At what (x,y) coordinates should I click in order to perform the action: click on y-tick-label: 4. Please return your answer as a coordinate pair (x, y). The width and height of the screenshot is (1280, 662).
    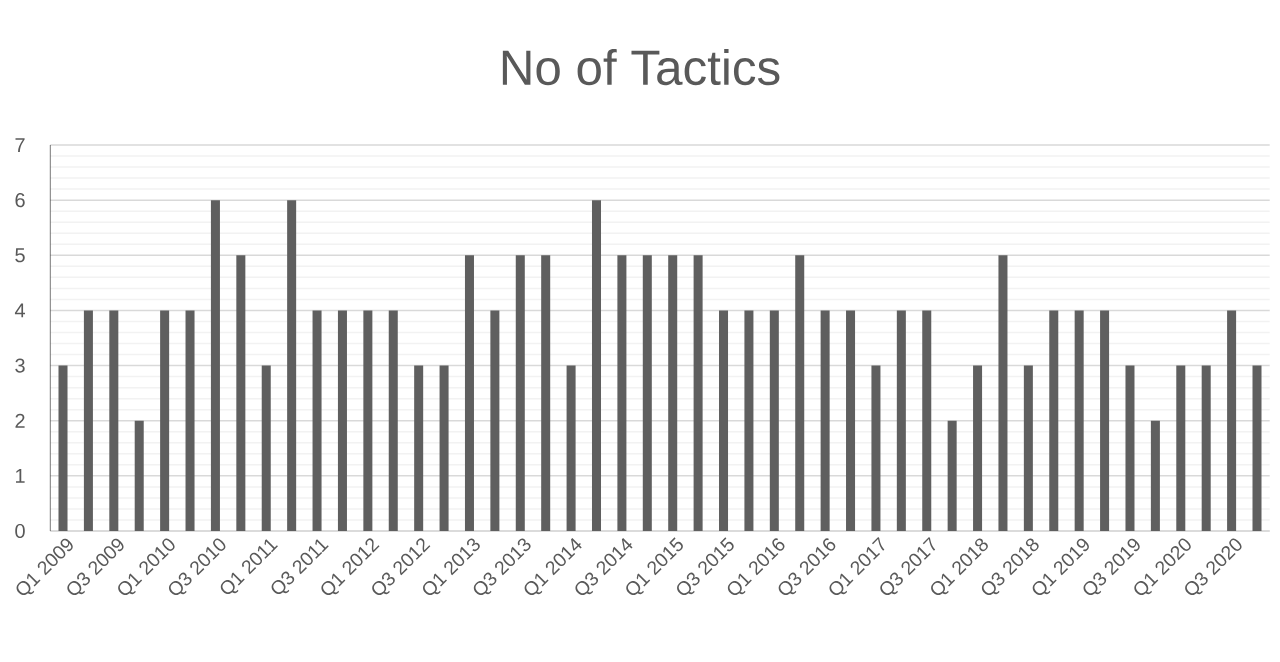
    Looking at the image, I should click on (20, 310).